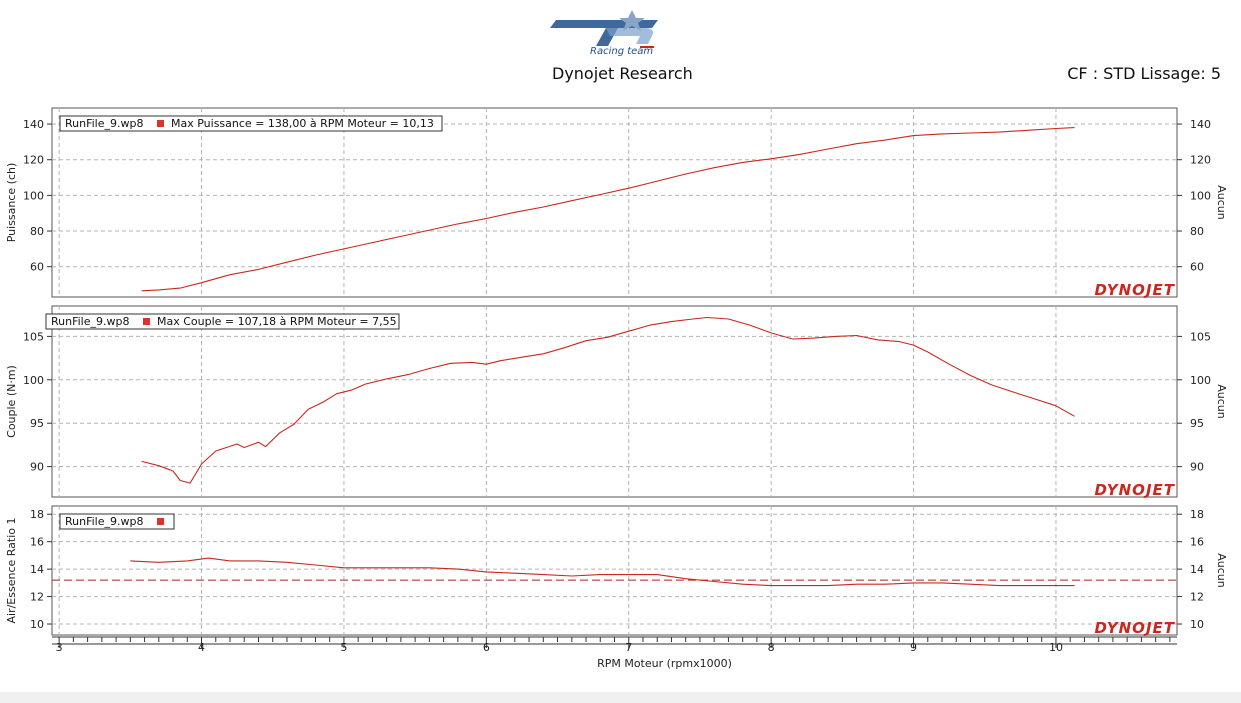 The height and width of the screenshot is (703, 1241). What do you see at coordinates (1200, 160) in the screenshot?
I see `y-tick-label-right: 120` at bounding box center [1200, 160].